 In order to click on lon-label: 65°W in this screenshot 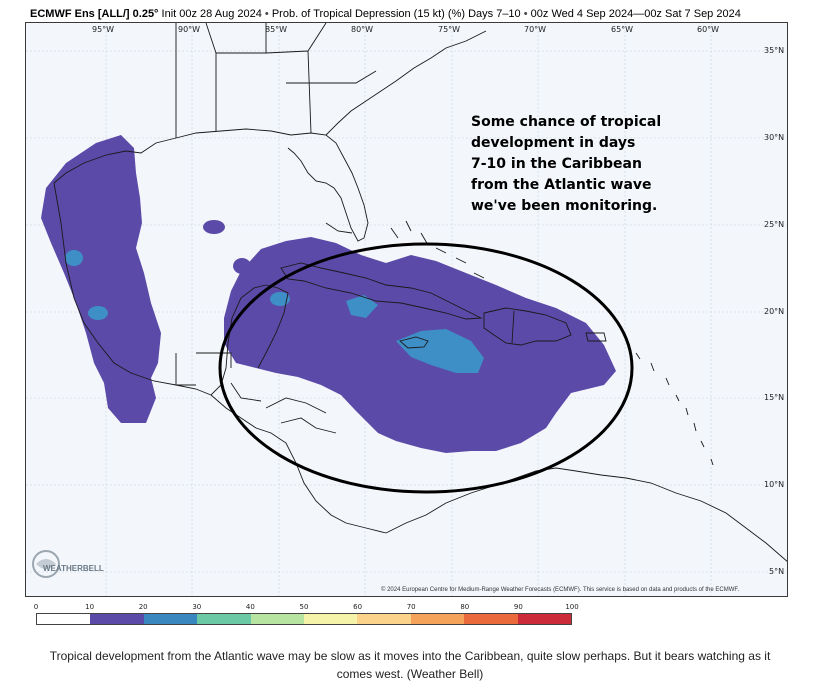, I will do `click(622, 29)`.